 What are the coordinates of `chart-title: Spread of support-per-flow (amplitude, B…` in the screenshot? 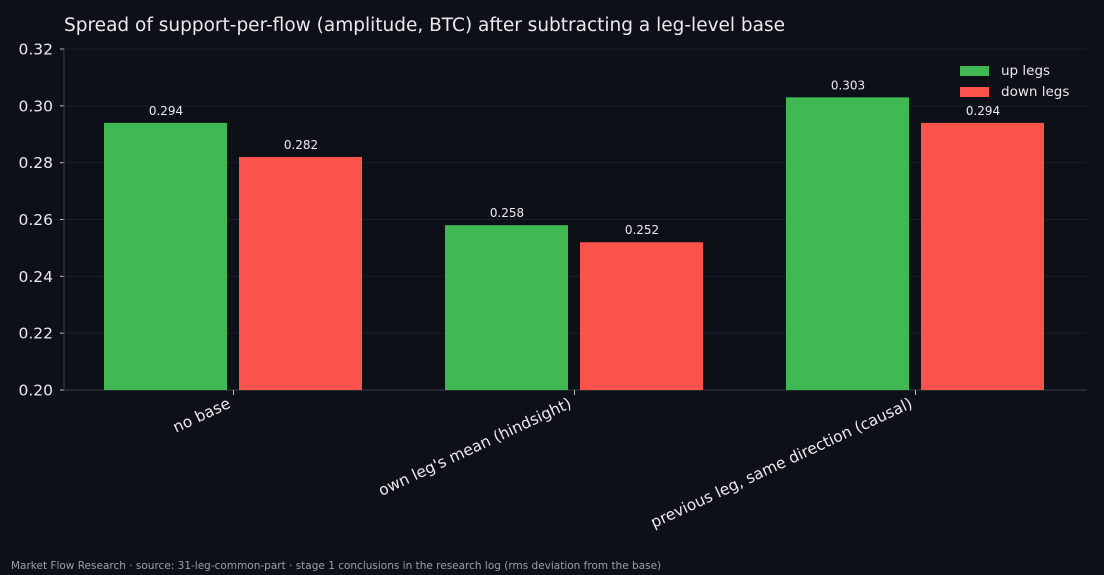 It's located at (425, 25).